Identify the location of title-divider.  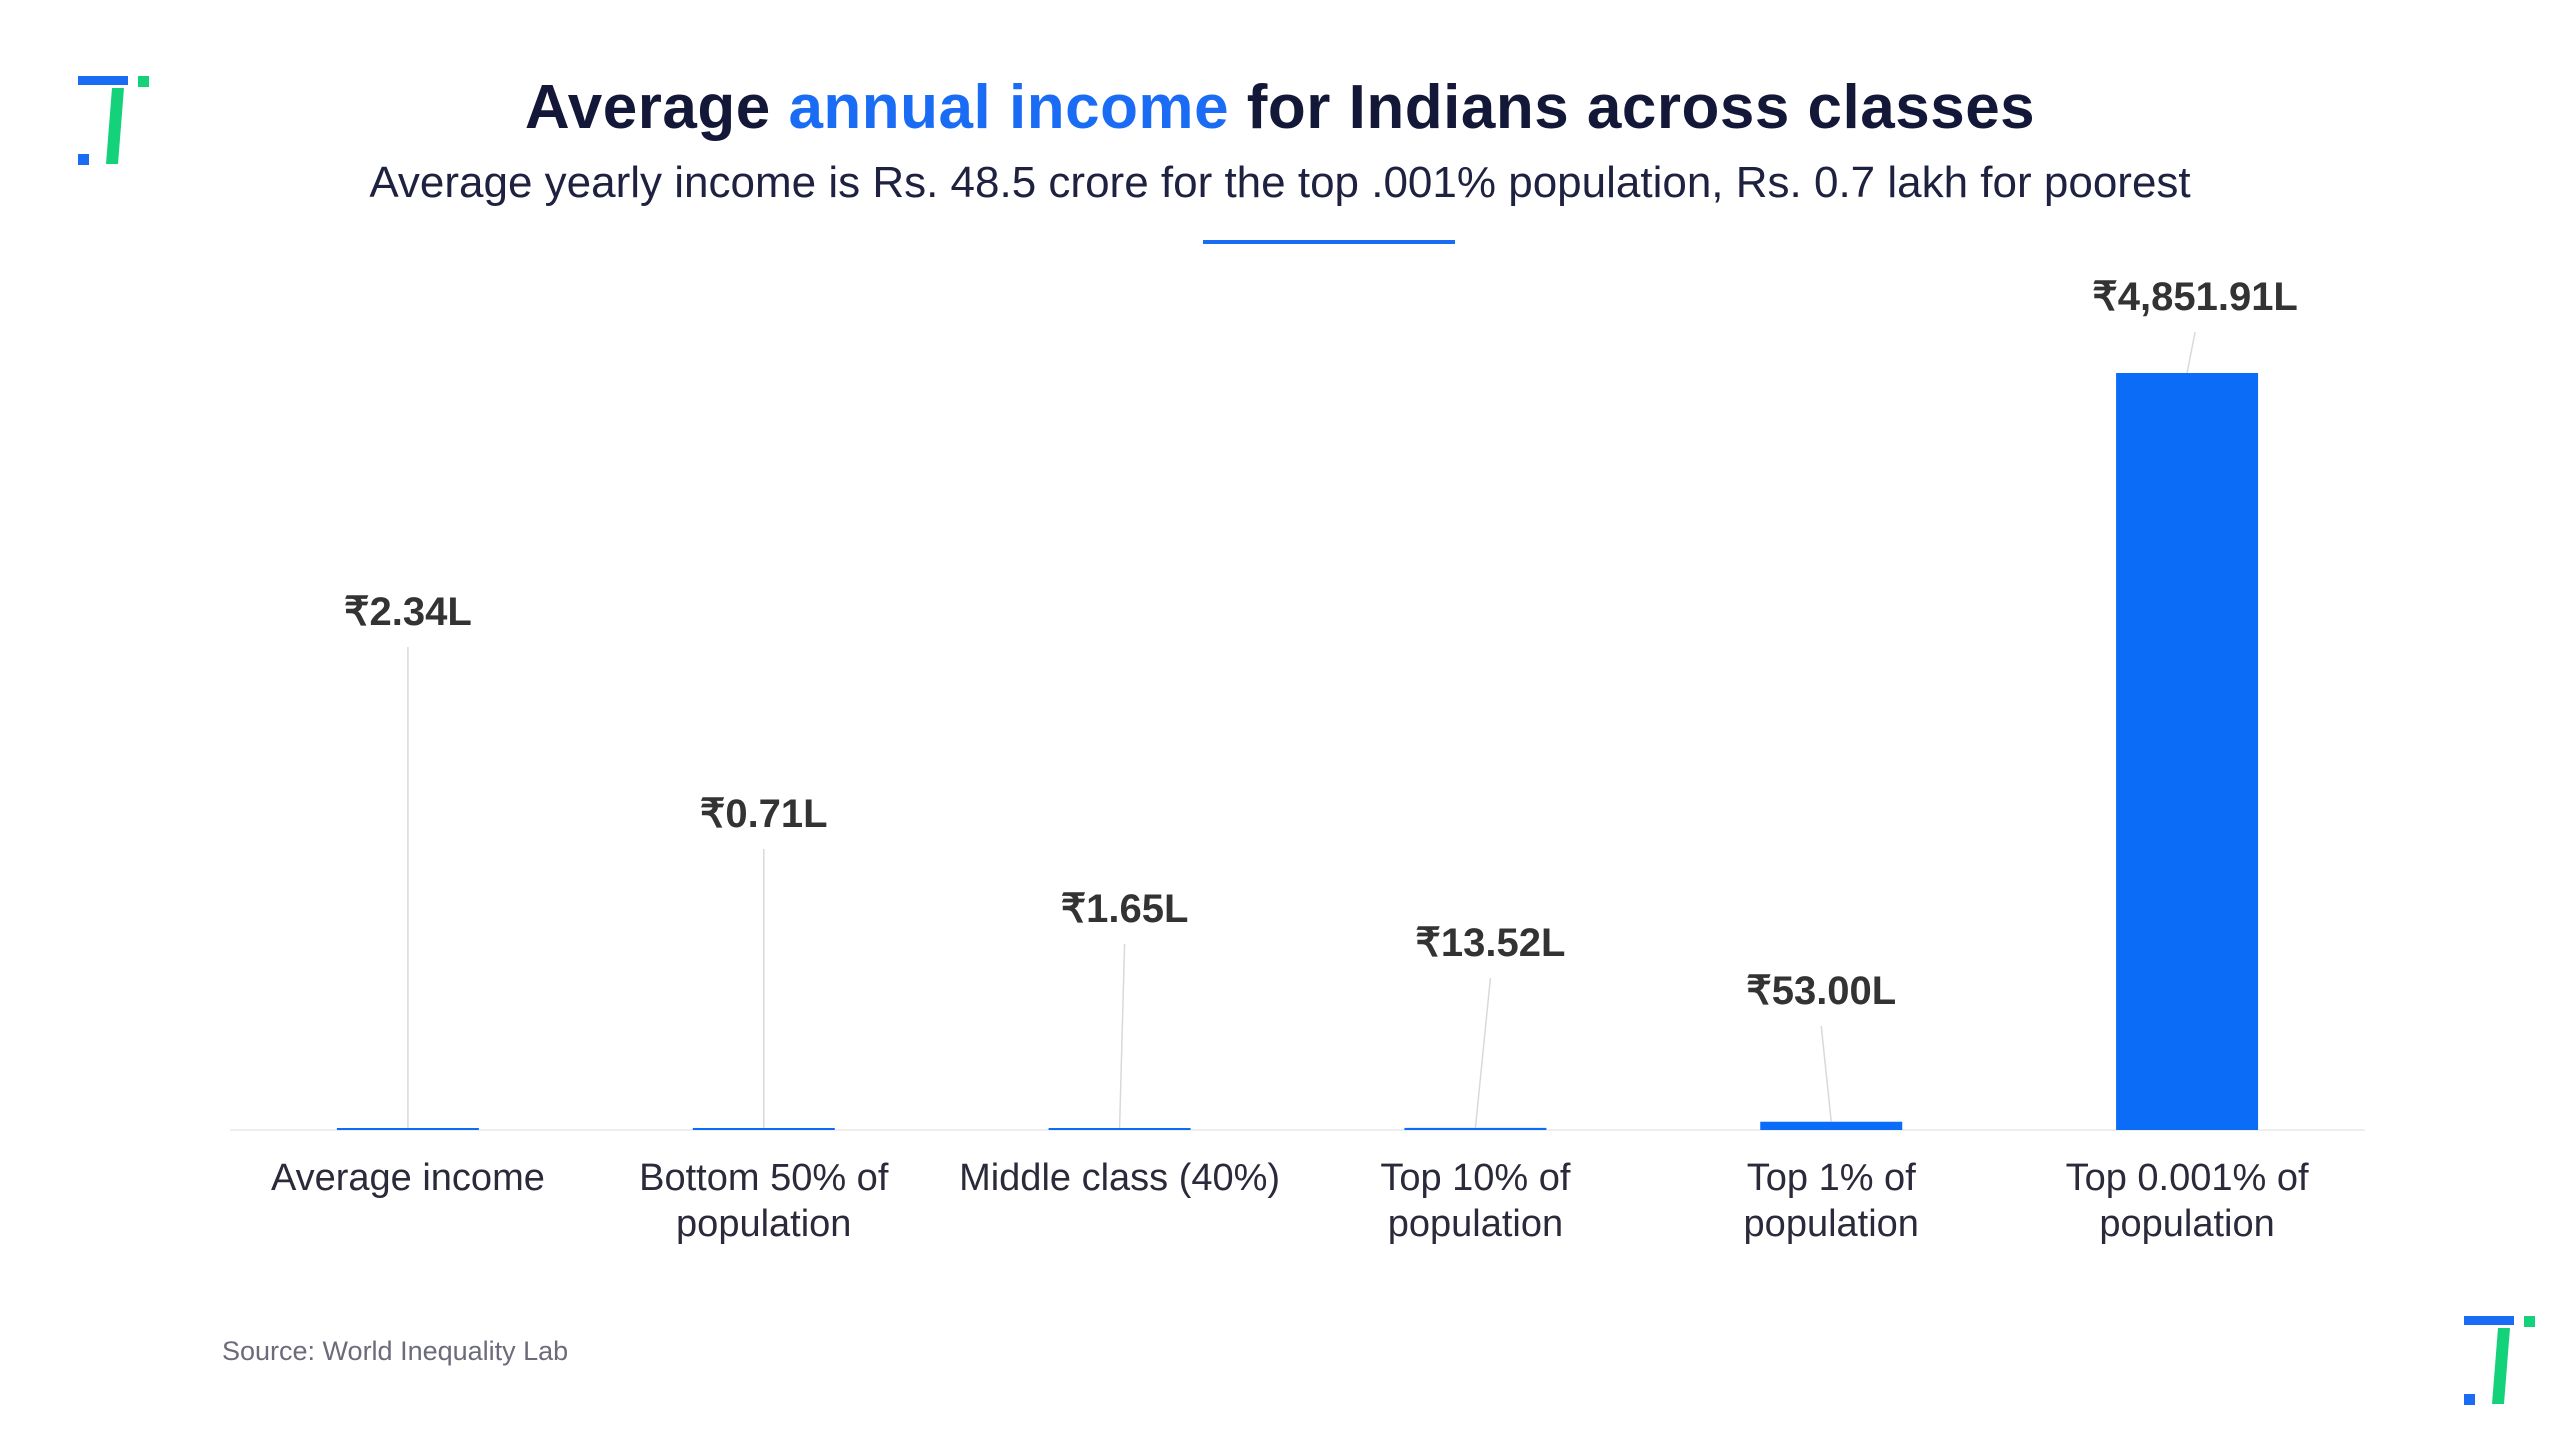
(1329, 242).